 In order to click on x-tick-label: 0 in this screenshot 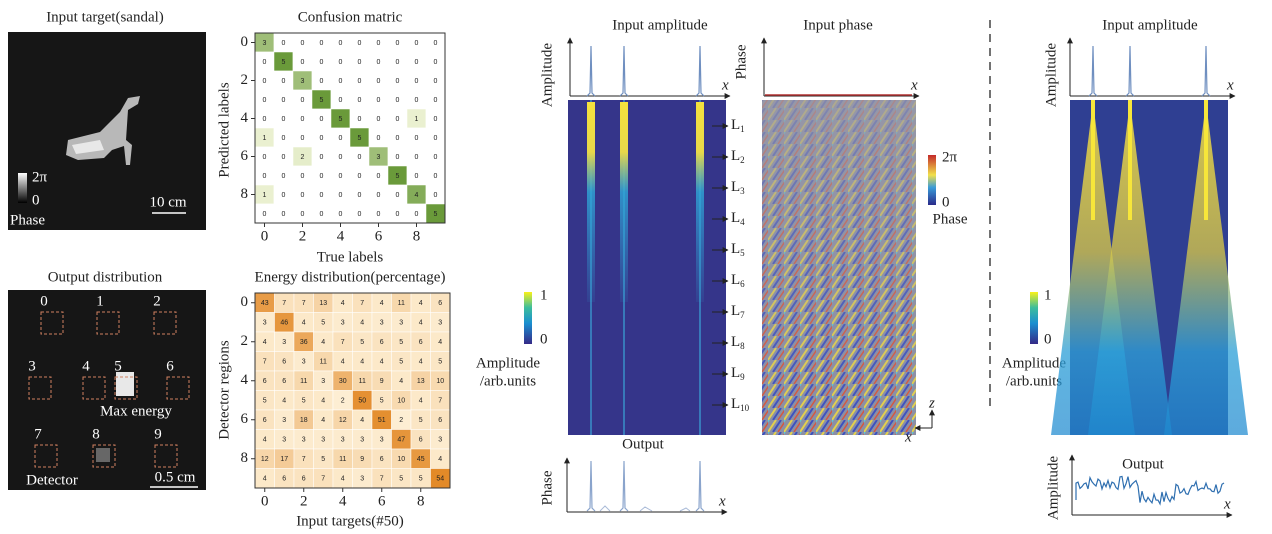, I will do `click(265, 501)`.